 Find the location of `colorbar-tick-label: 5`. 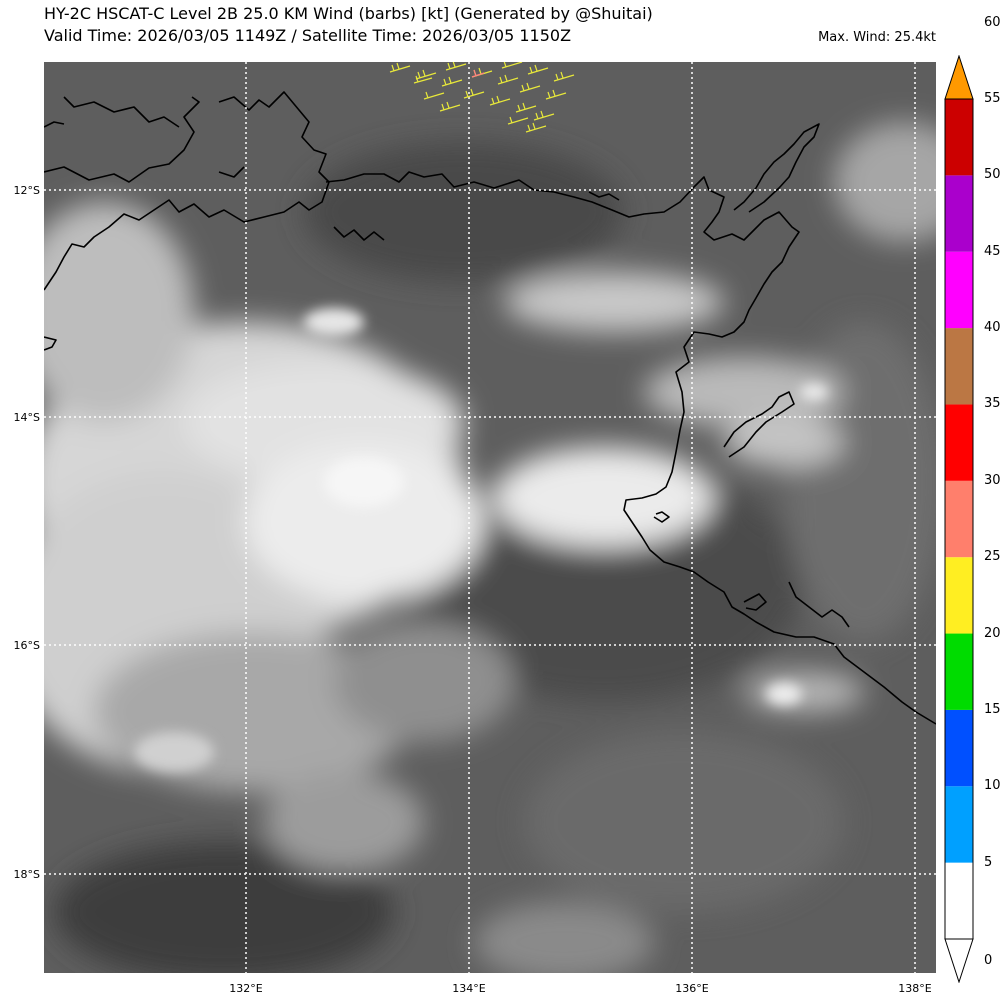

colorbar-tick-label: 5 is located at coordinates (988, 862).